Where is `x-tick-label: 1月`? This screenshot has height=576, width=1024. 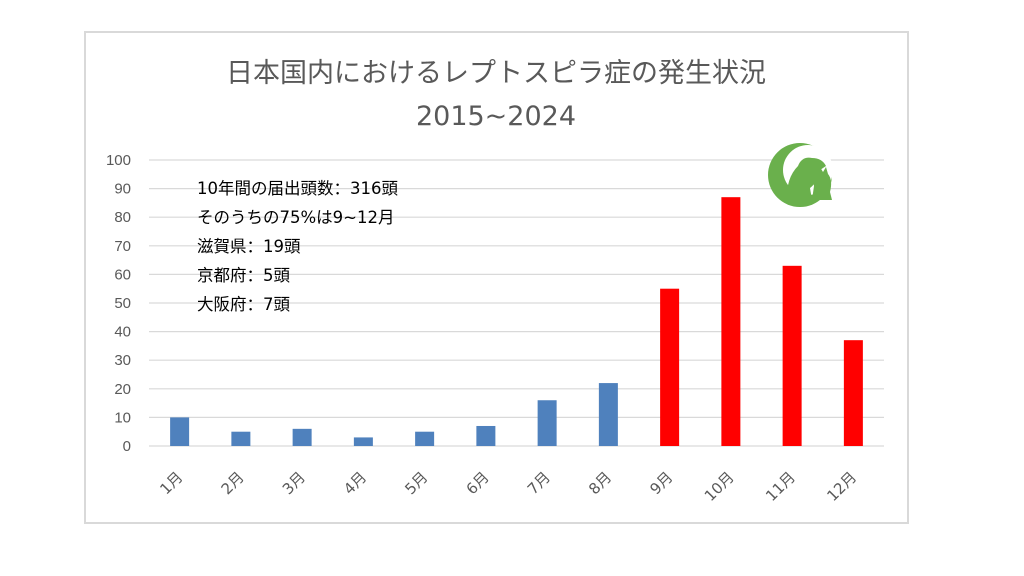
x-tick-label: 1月 is located at coordinates (171, 483).